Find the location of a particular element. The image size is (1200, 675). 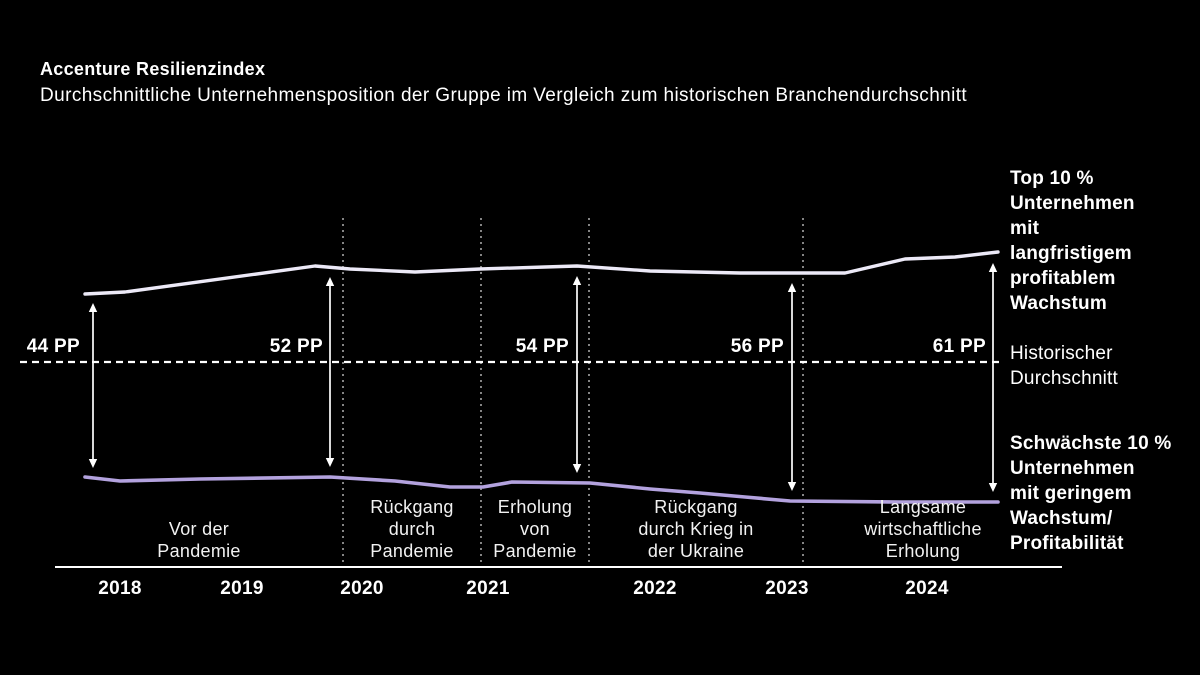

trend-line-bottom10 is located at coordinates (541, 489).